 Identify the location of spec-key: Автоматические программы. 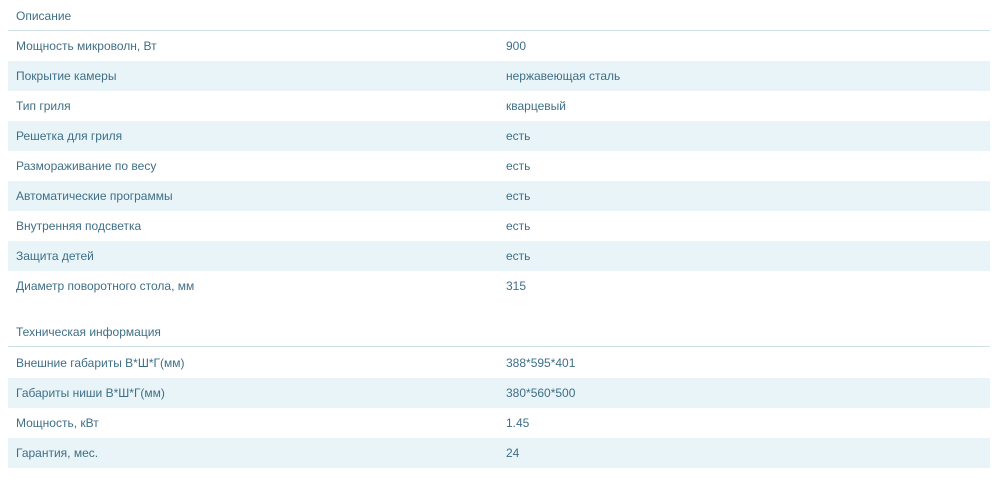
(94, 196).